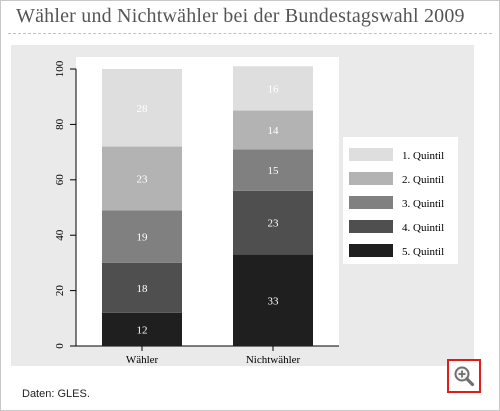 This screenshot has height=411, width=500. I want to click on data-label: 19, so click(143, 238).